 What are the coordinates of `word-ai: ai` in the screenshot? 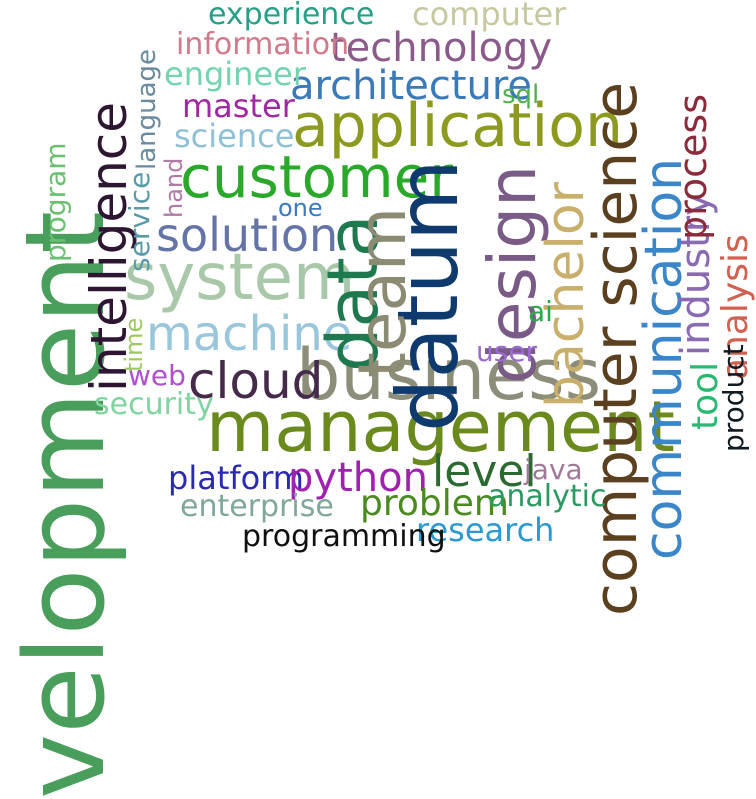 It's located at (540, 311).